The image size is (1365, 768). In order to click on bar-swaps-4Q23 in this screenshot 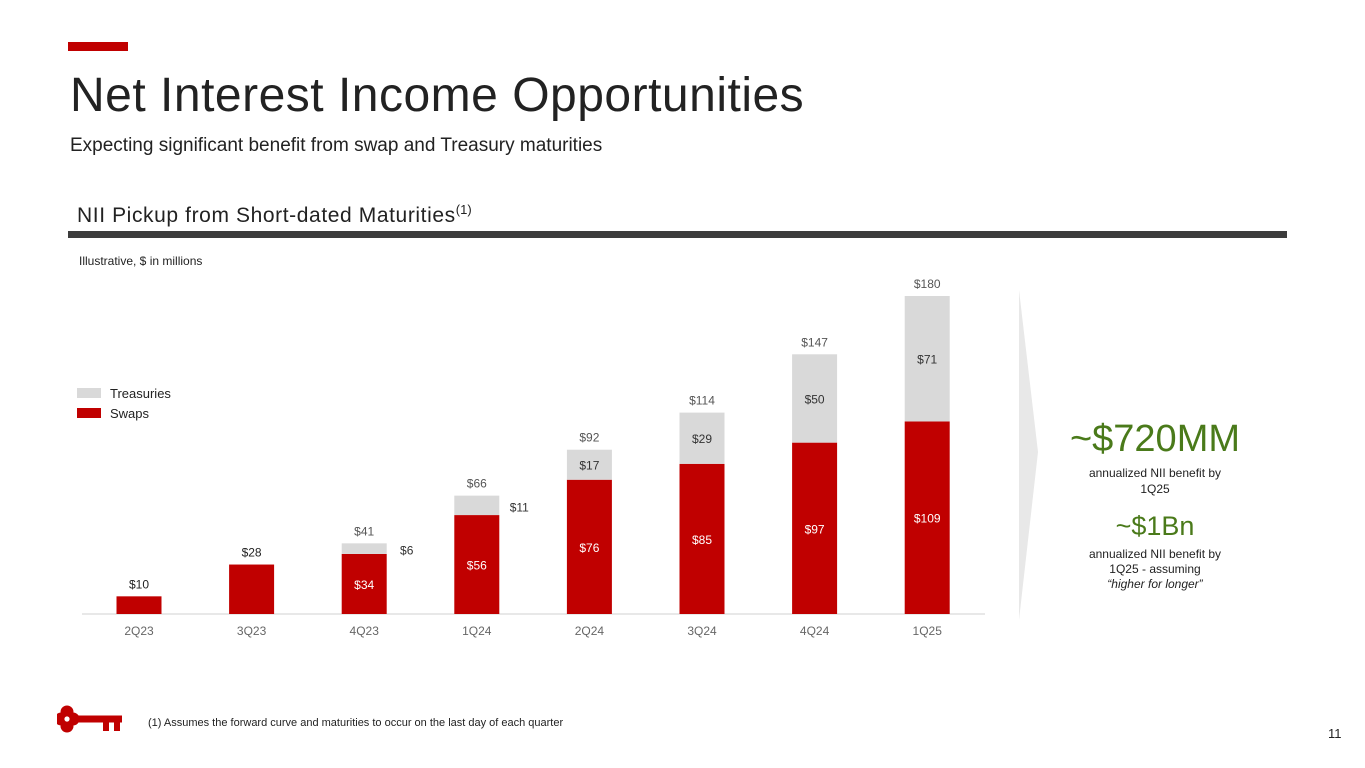, I will do `click(364, 583)`.